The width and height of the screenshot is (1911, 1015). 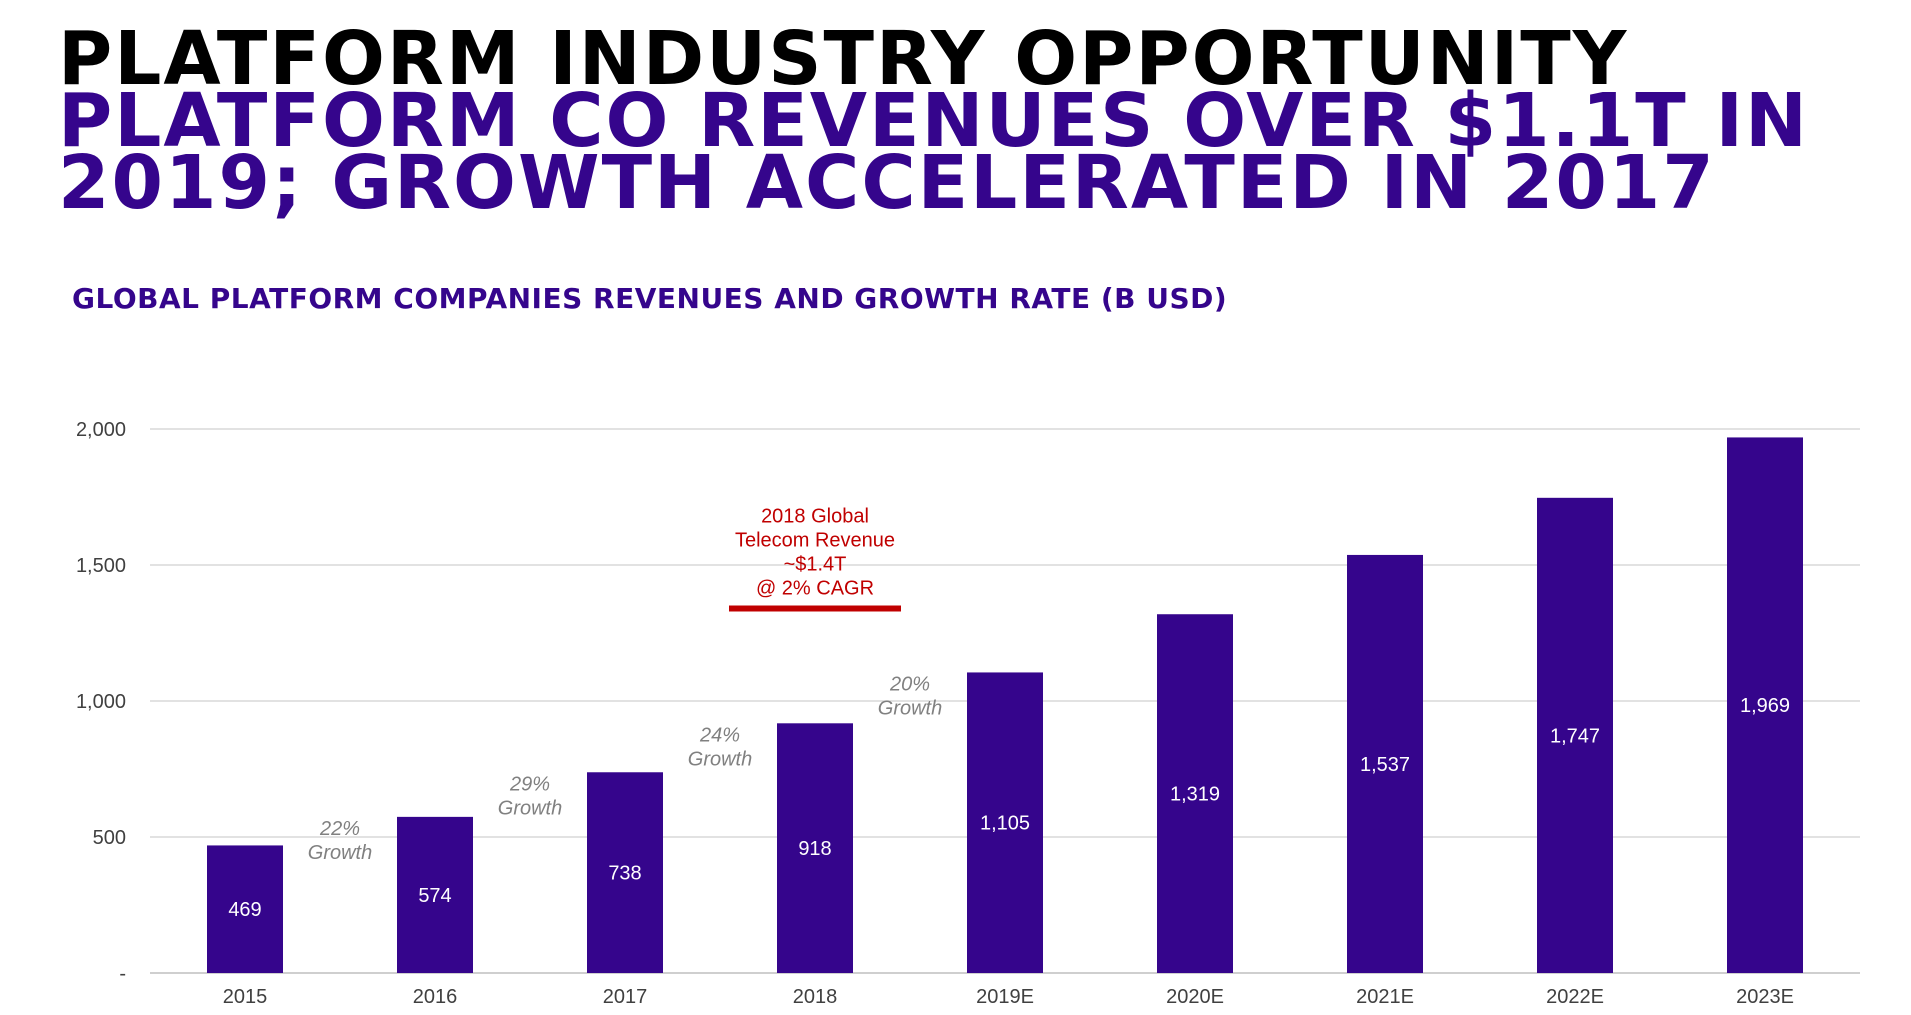 I want to click on x-tick-label: 2019E, so click(x=1005, y=997).